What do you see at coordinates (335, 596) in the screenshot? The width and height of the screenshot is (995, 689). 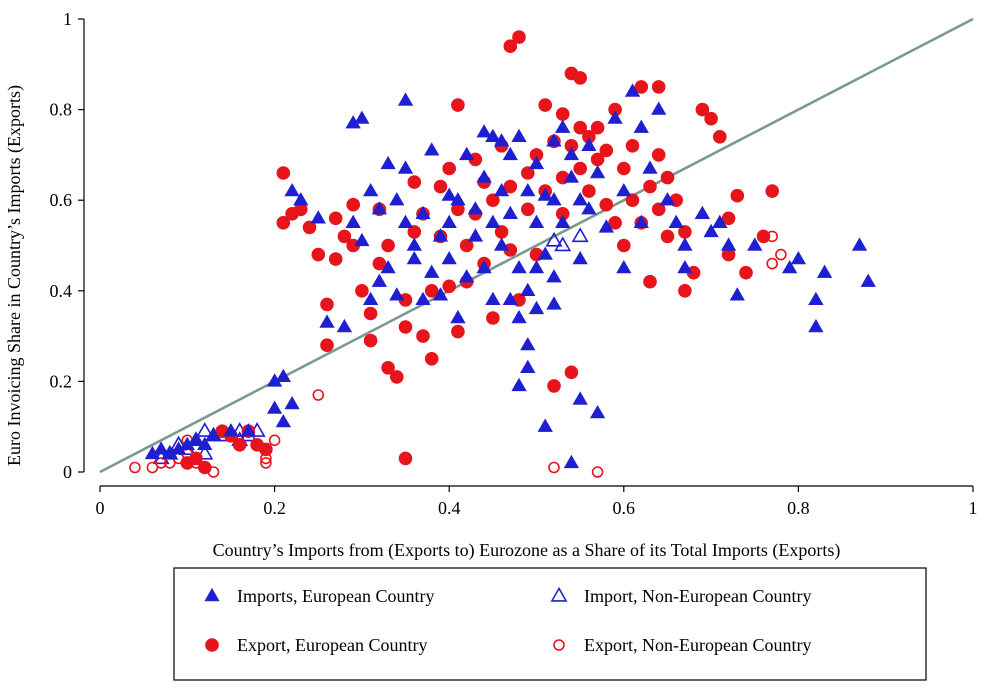 I see `legend-label: Imports, European Country` at bounding box center [335, 596].